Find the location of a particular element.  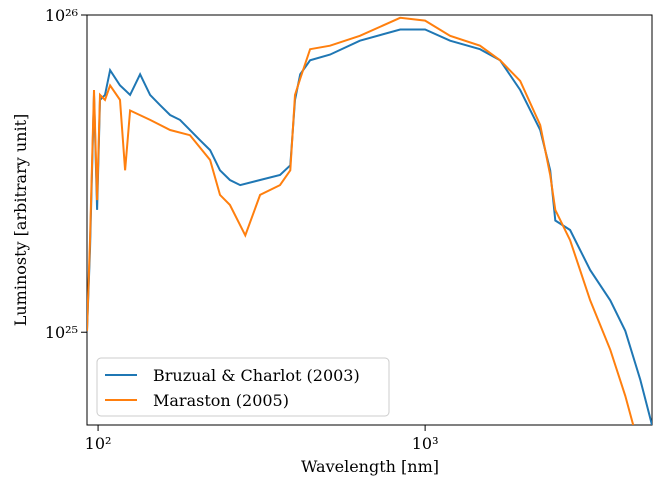

y-tick-label: 10²⁵ is located at coordinates (61, 332).